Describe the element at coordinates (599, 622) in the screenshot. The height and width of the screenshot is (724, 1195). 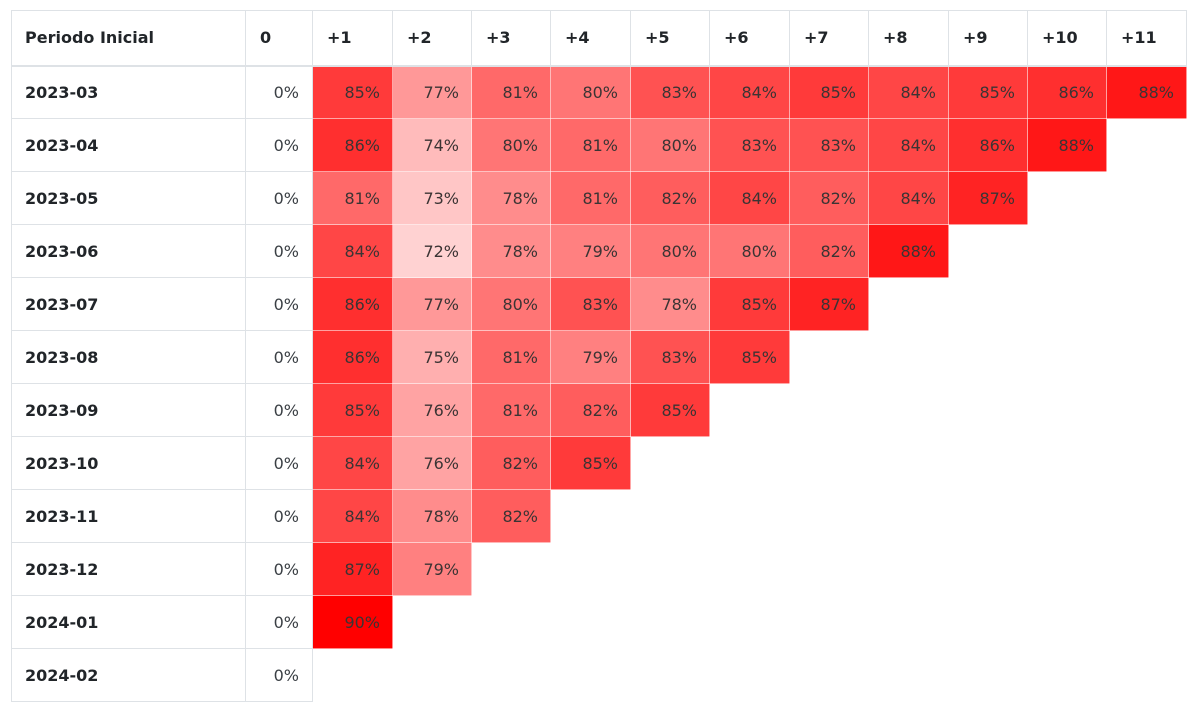
I see `table-row: 2024-01 0% 90%` at that location.